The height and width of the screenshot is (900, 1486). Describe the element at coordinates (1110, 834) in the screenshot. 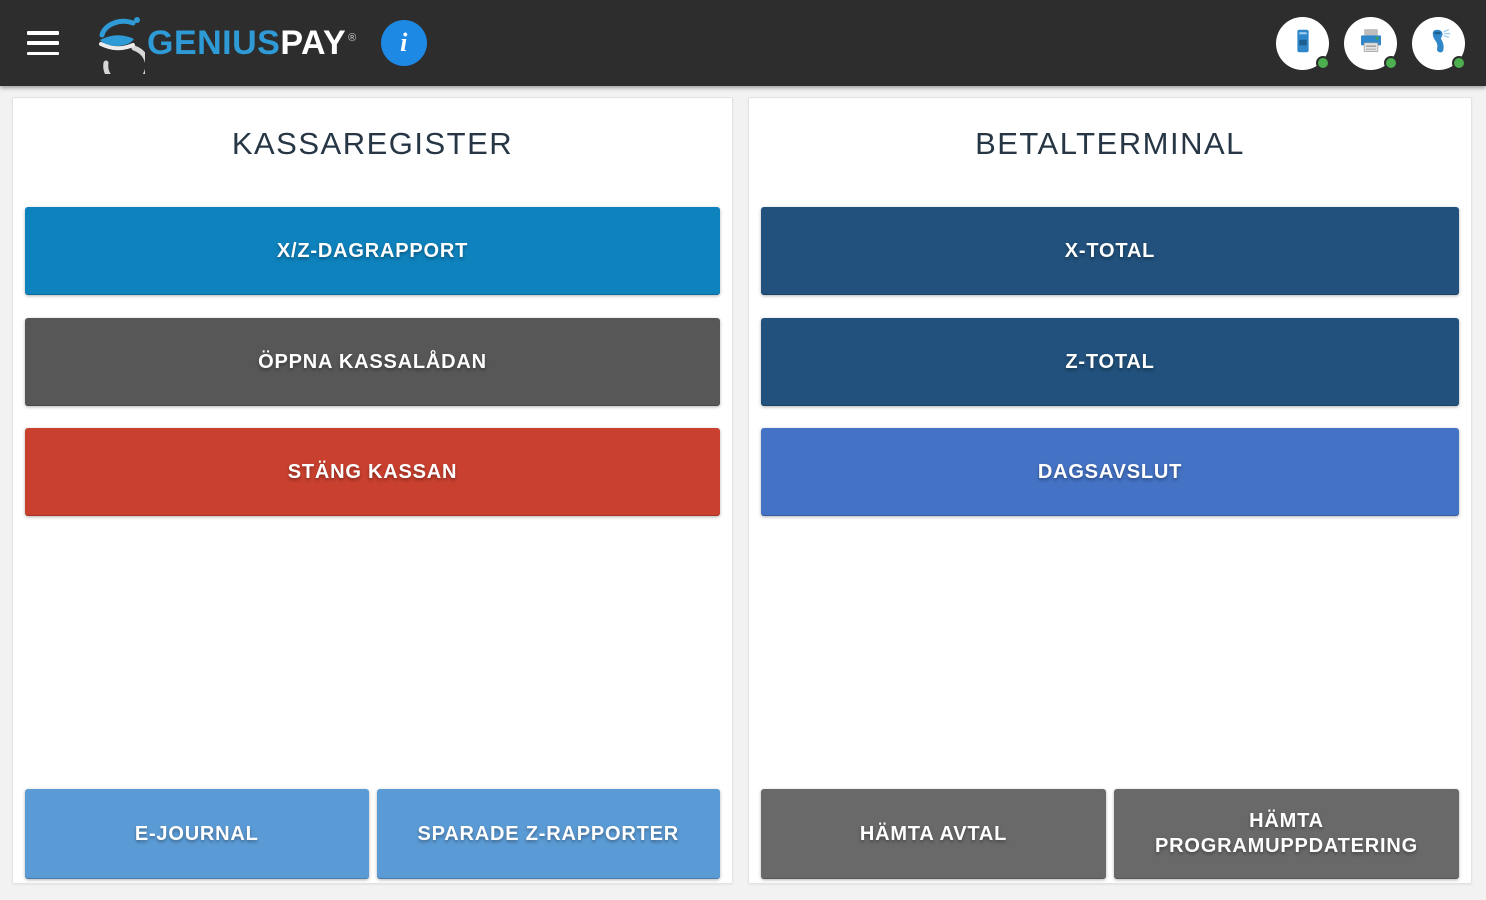

I see `betalterminal-footer-row: HÄMTA AVTAL HÄMTA PROGRAMUPPDATERING` at that location.